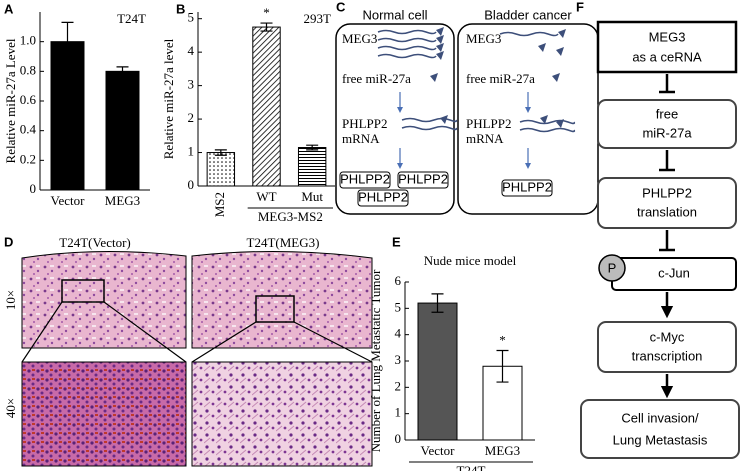 The height and width of the screenshot is (471, 748). What do you see at coordinates (94, 242) in the screenshot?
I see `column-title: T24T(Vector)` at bounding box center [94, 242].